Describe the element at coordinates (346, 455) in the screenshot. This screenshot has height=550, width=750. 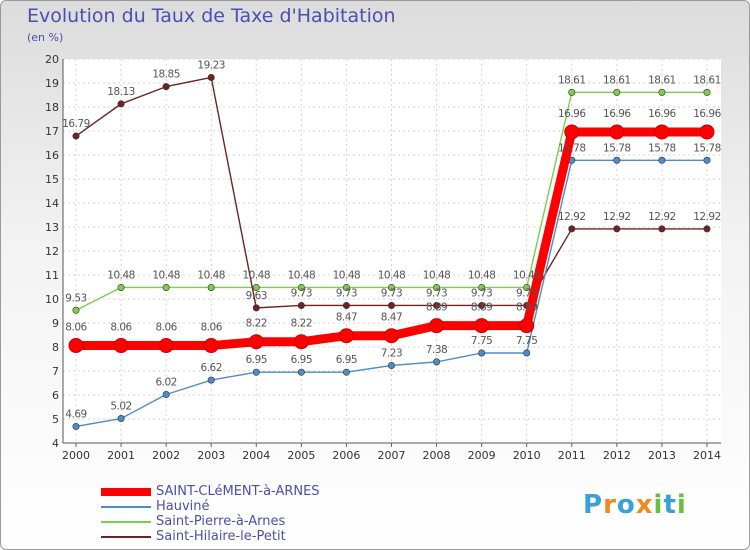
I see `x-tick-label: 2006` at that location.